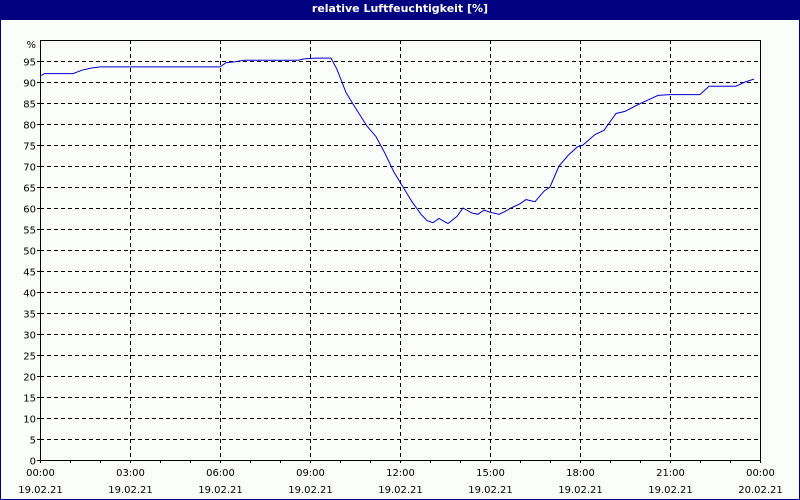 The height and width of the screenshot is (500, 800). Describe the element at coordinates (29, 357) in the screenshot. I see `y-tick-label: 25` at that location.